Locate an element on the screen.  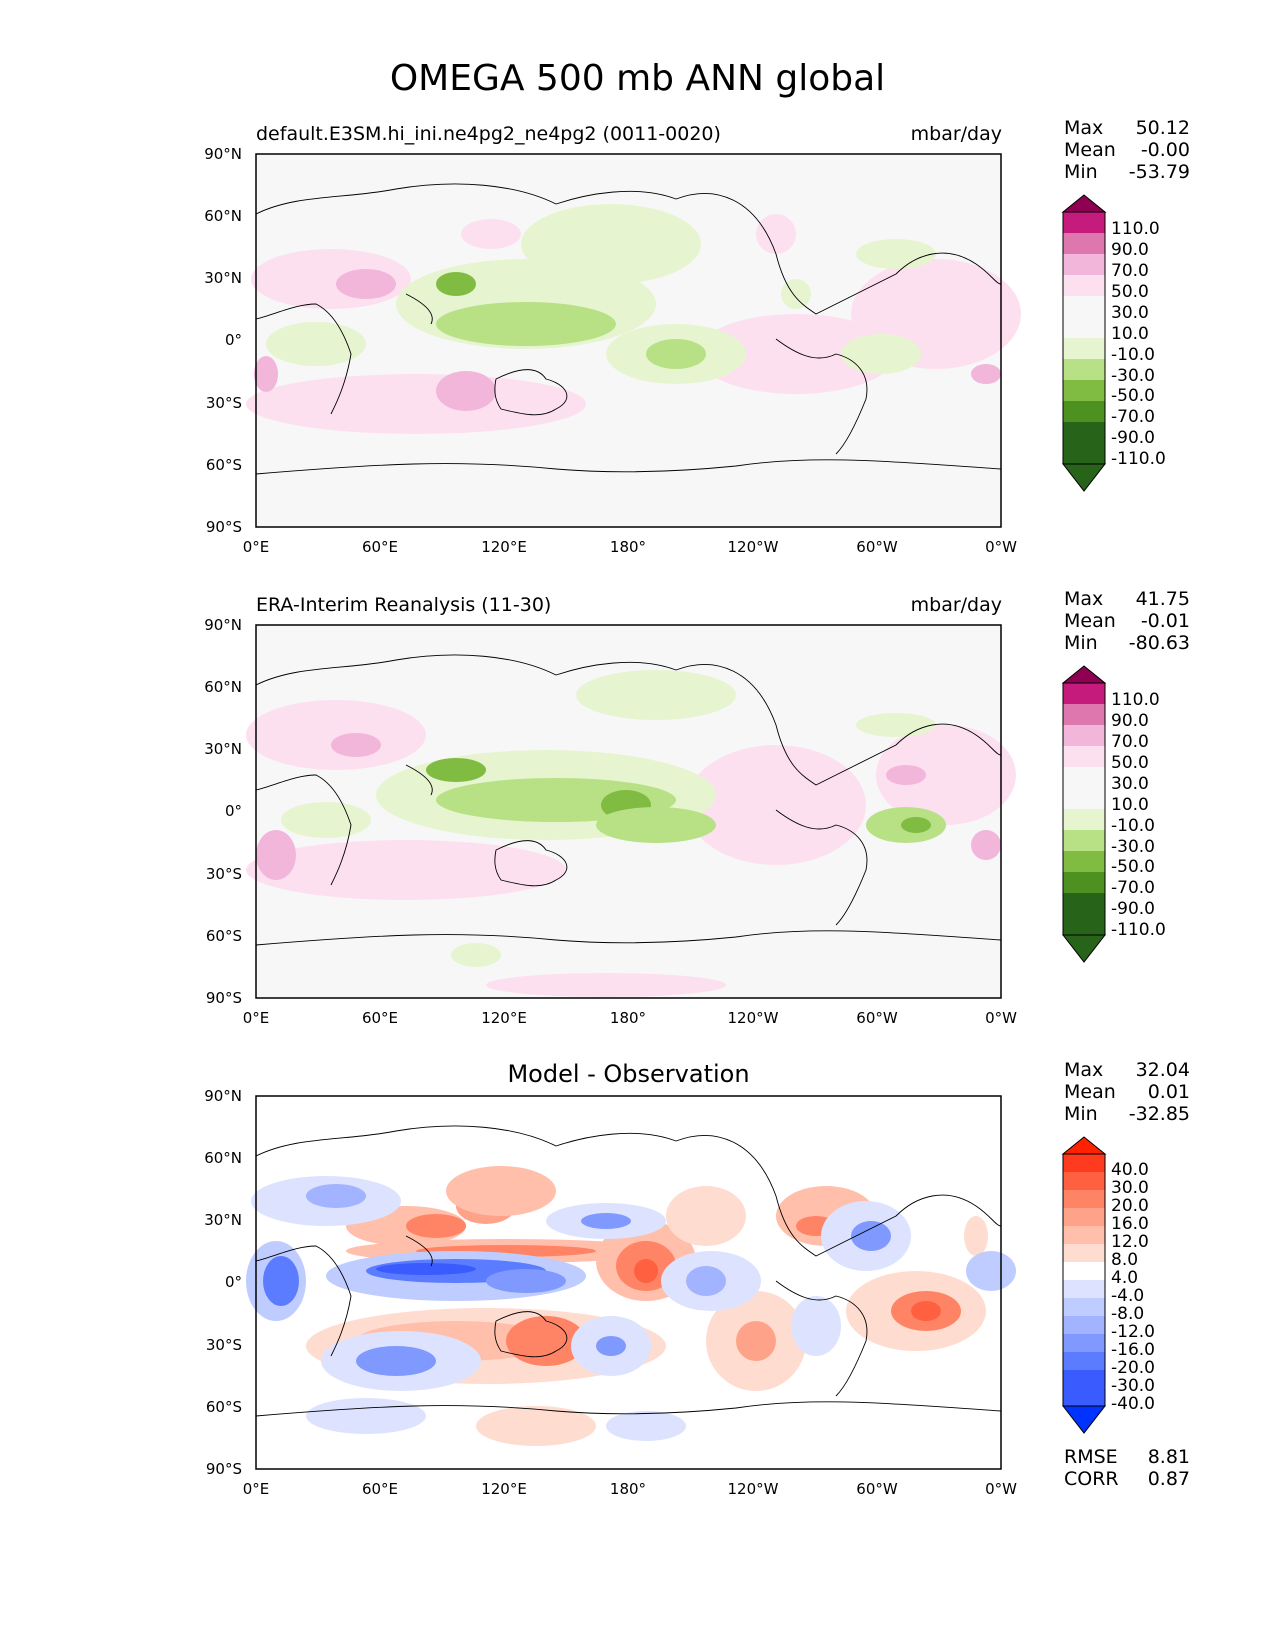
panel-3-corr-label: CORR is located at coordinates (1091, 1479).